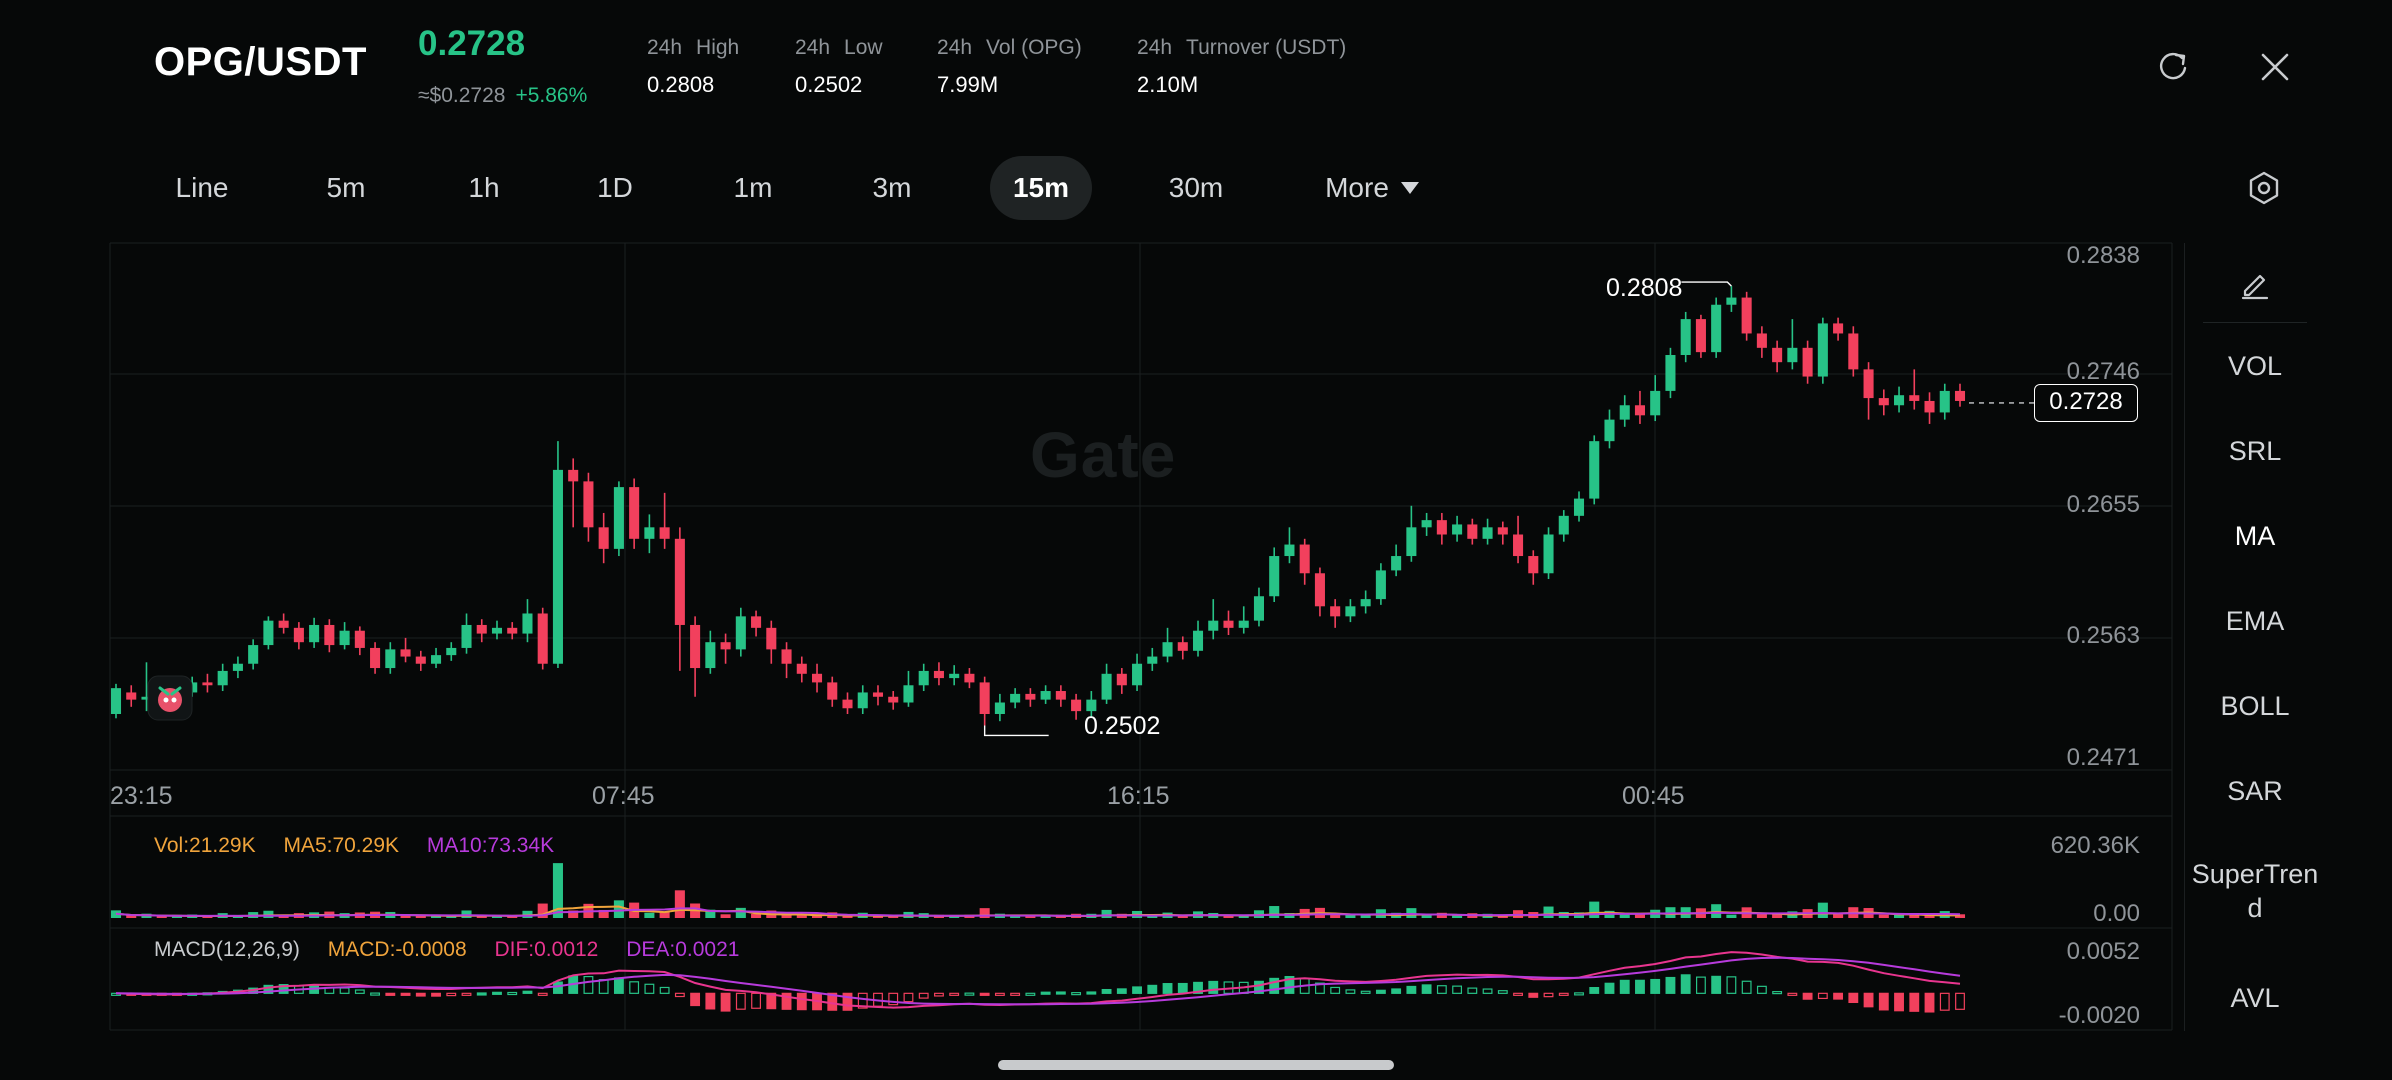 This screenshot has width=2392, height=1080. I want to click on tab-5m: 5m, so click(346, 187).